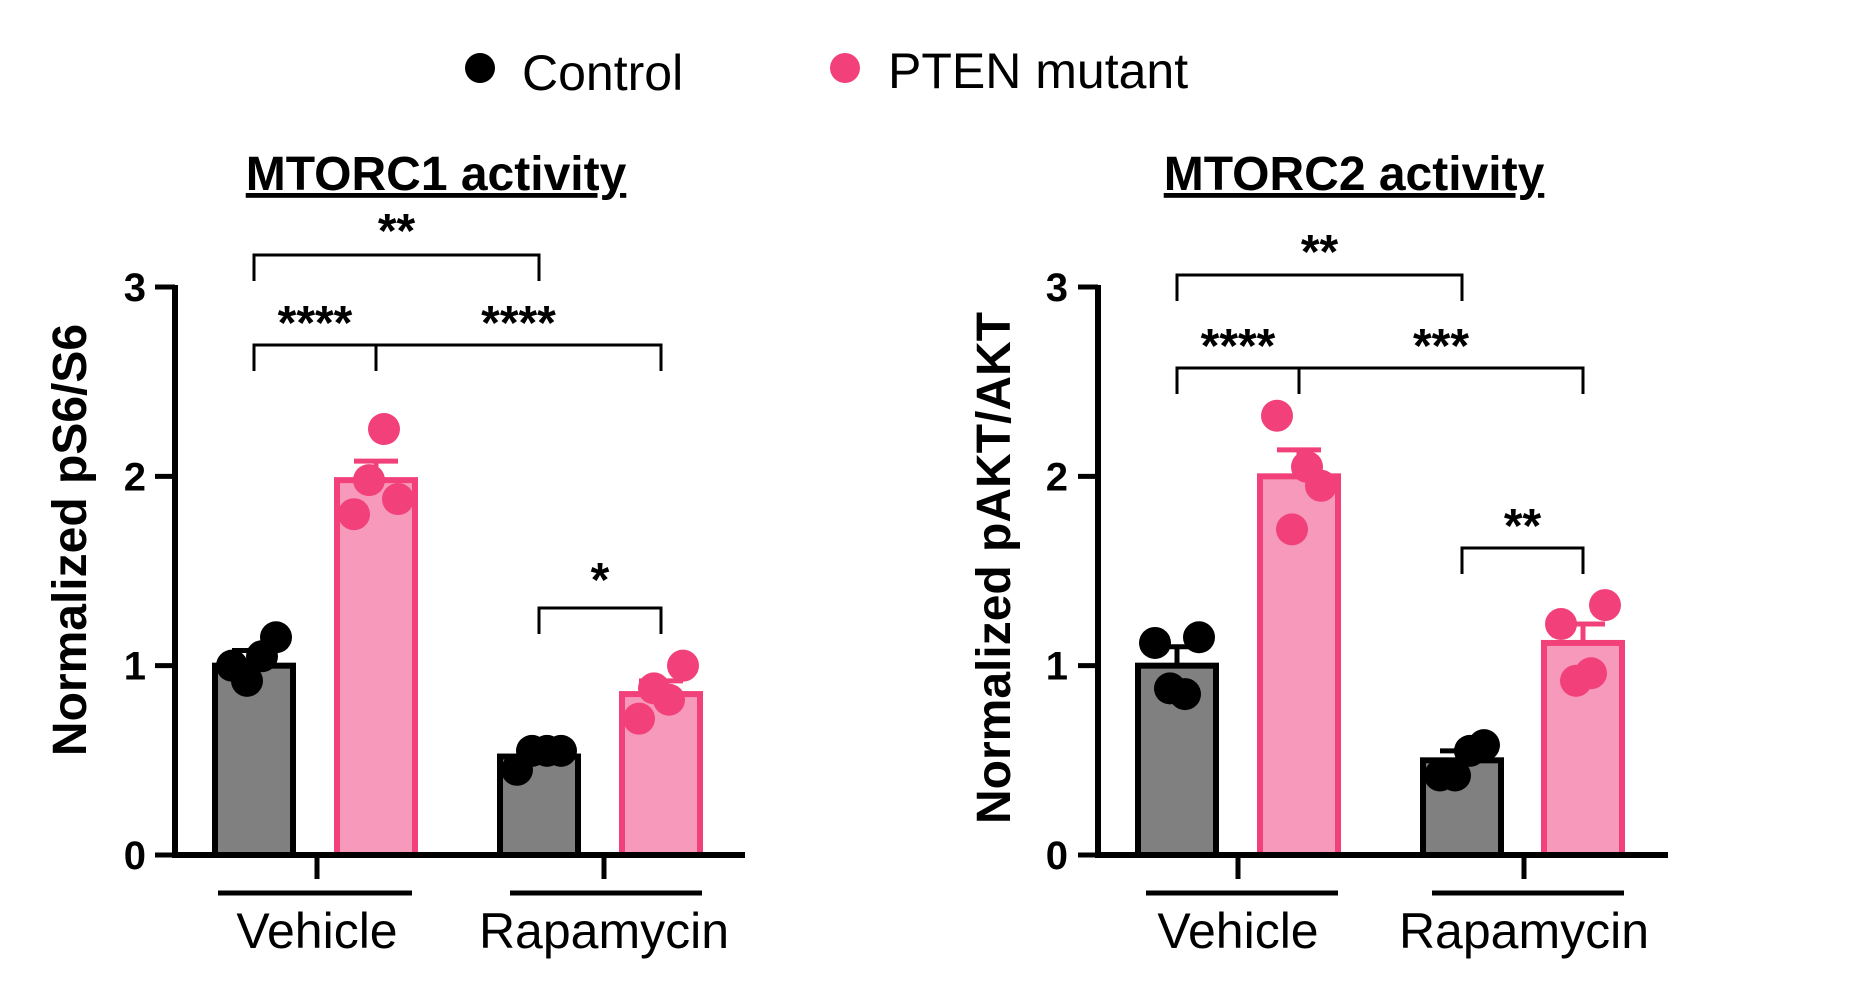 The width and height of the screenshot is (1860, 985). Describe the element at coordinates (994, 568) in the screenshot. I see `y-axis-label: Normalized pAKT/AKT` at that location.